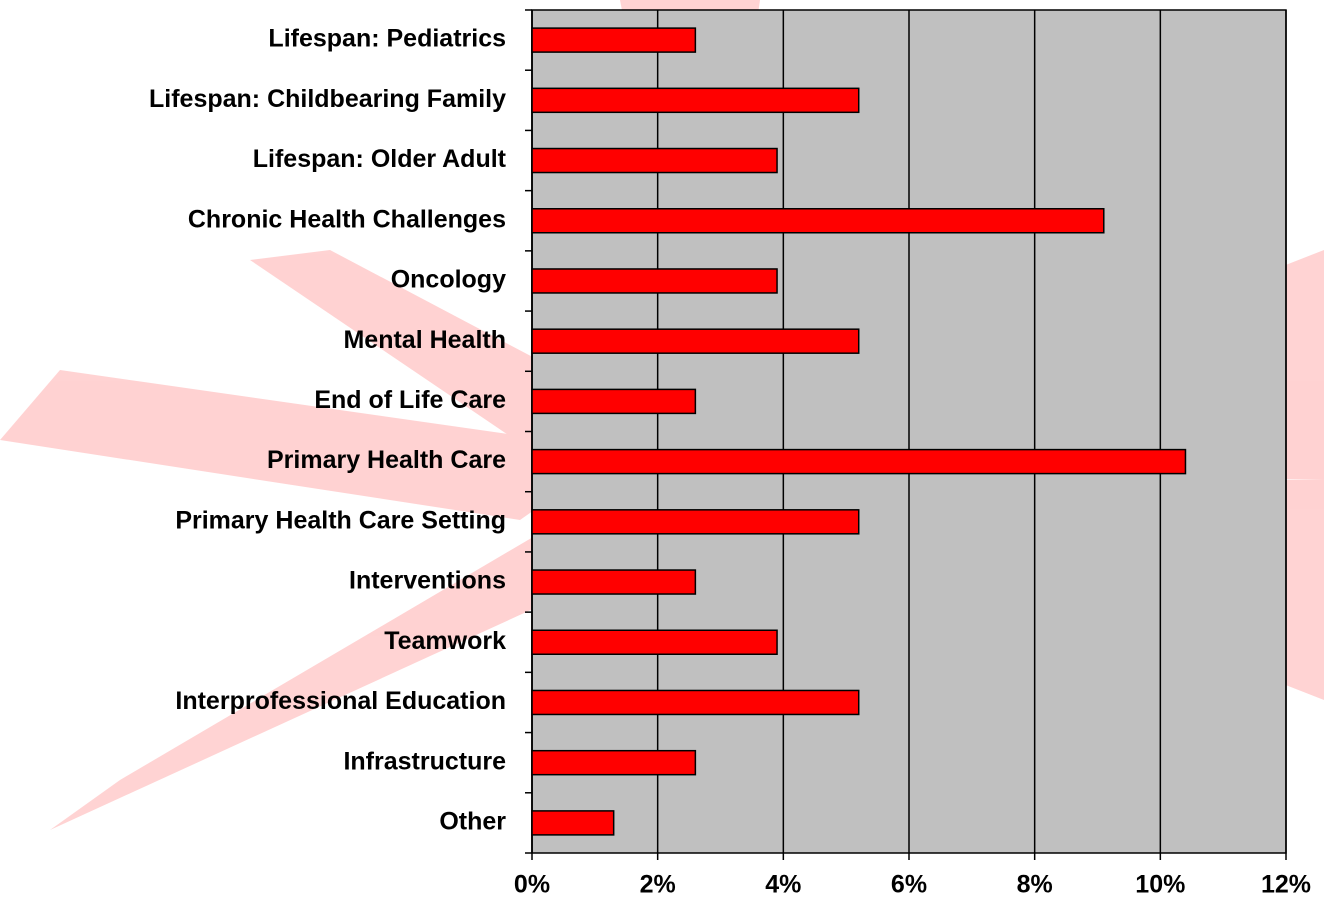 The width and height of the screenshot is (1324, 915). I want to click on x-tick-label: 6%, so click(909, 885).